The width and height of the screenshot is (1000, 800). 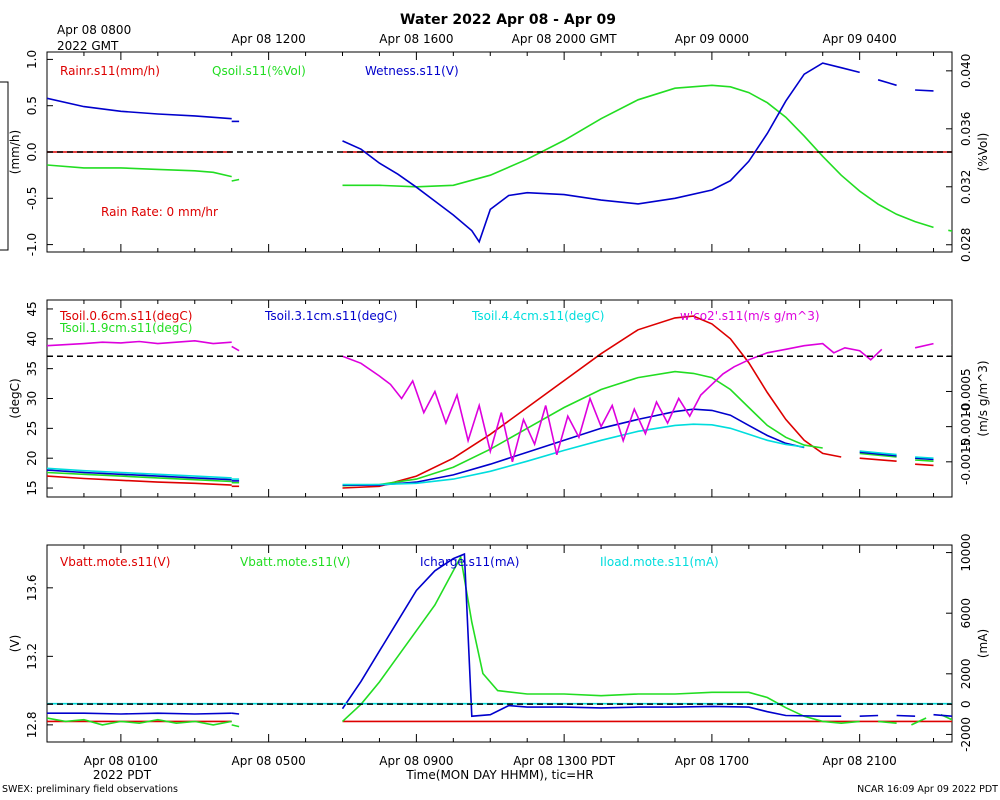 I want to click on legend-entry: w'co2'.s11(m/s g/m^3), so click(x=750, y=316).